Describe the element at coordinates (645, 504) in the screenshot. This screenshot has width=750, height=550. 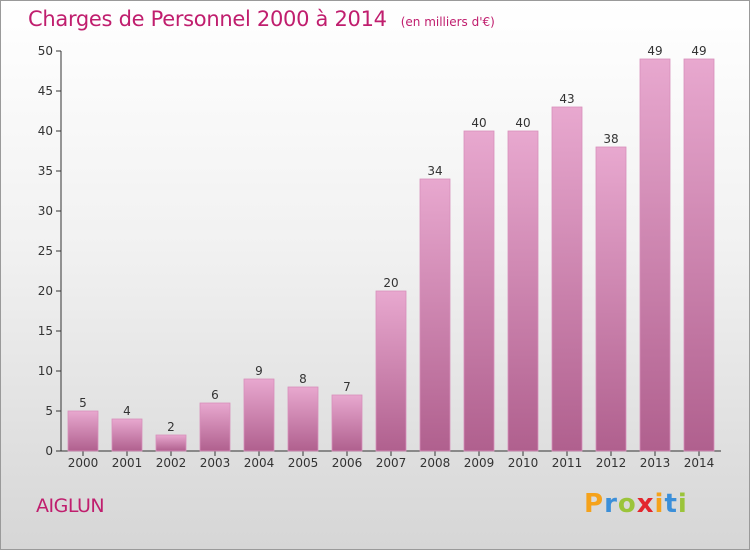
I see `logo-letter: x` at that location.